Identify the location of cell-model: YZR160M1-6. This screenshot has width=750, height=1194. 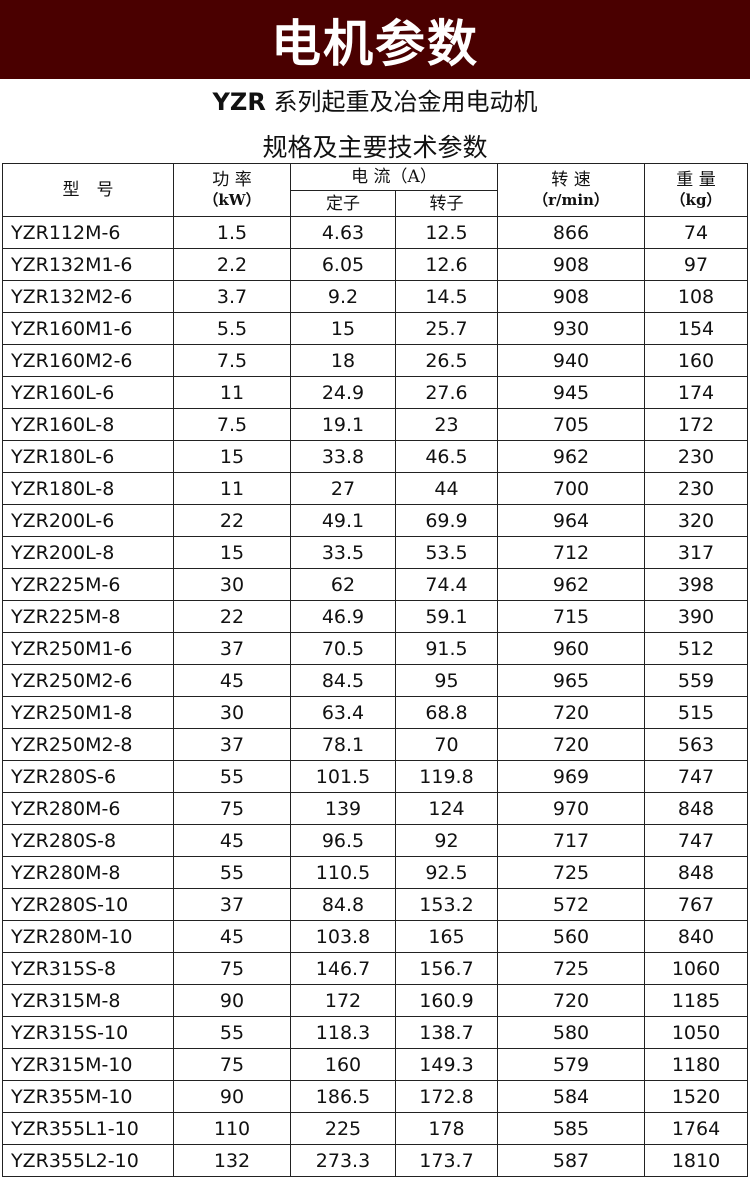
(88, 328).